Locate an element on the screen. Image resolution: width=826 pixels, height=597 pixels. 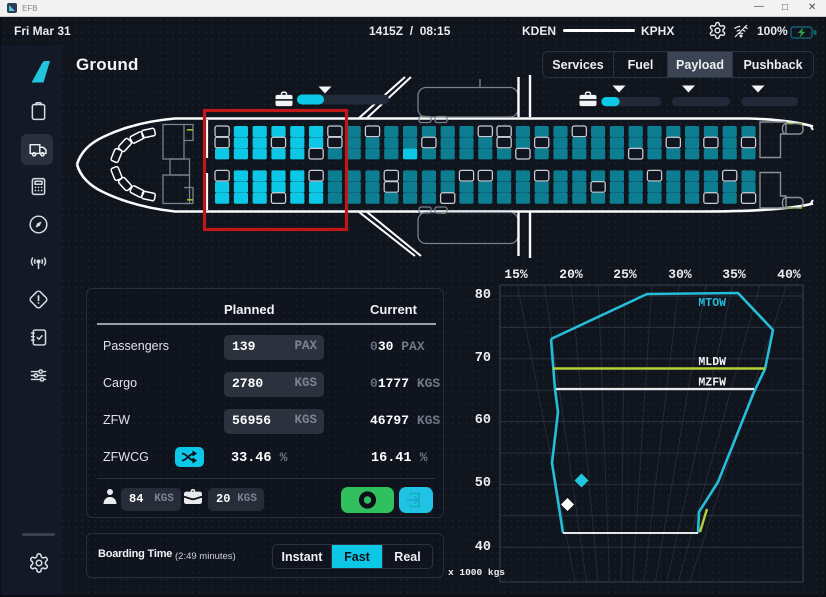
svg-text: 25% is located at coordinates (625, 274).